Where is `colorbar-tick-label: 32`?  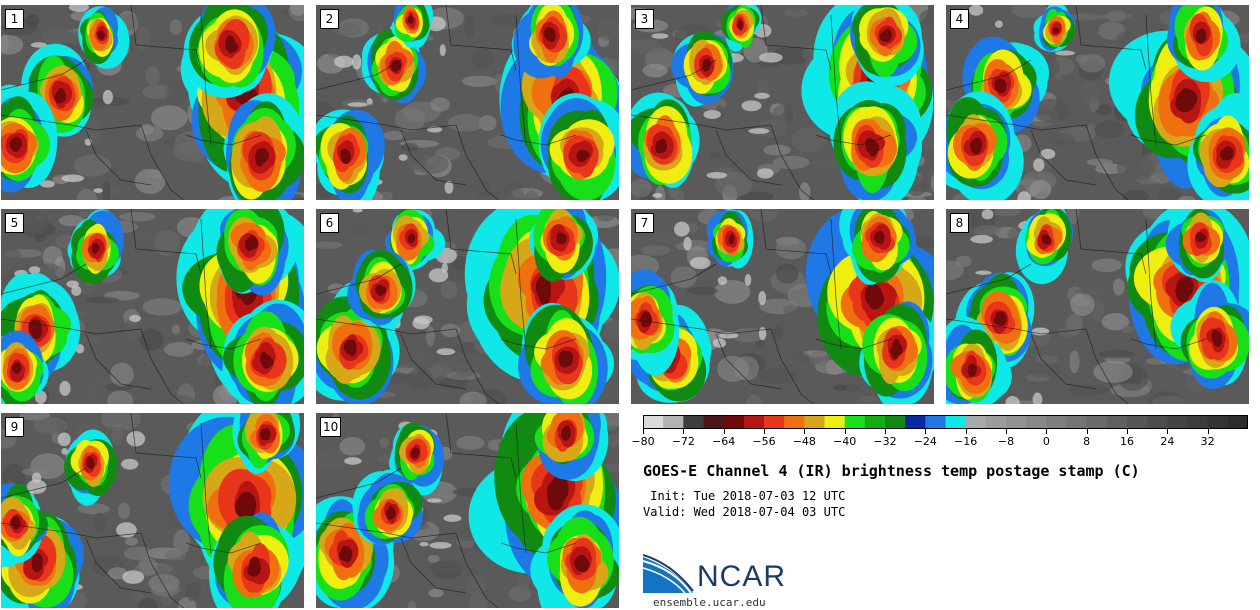
colorbar-tick-label: 32 is located at coordinates (1207, 441).